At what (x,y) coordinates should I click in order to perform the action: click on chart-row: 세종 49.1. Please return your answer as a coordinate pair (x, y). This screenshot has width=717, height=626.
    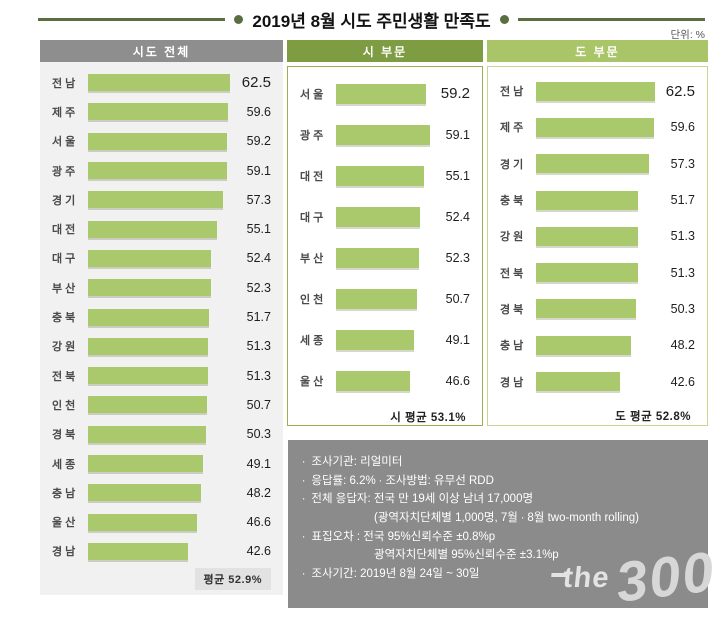
    Looking at the image, I should click on (385, 339).